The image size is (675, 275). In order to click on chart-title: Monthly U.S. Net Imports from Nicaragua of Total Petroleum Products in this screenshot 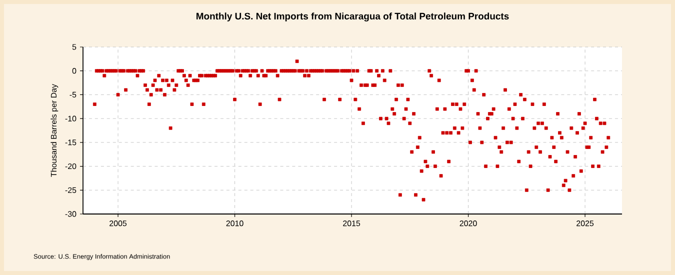, I will do `click(352, 17)`.